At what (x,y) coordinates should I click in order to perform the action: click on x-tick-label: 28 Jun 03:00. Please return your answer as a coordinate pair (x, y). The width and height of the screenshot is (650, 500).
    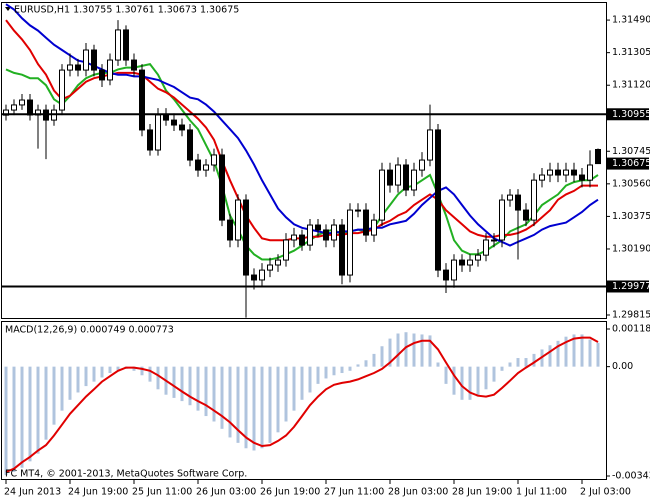
    Looking at the image, I should click on (418, 492).